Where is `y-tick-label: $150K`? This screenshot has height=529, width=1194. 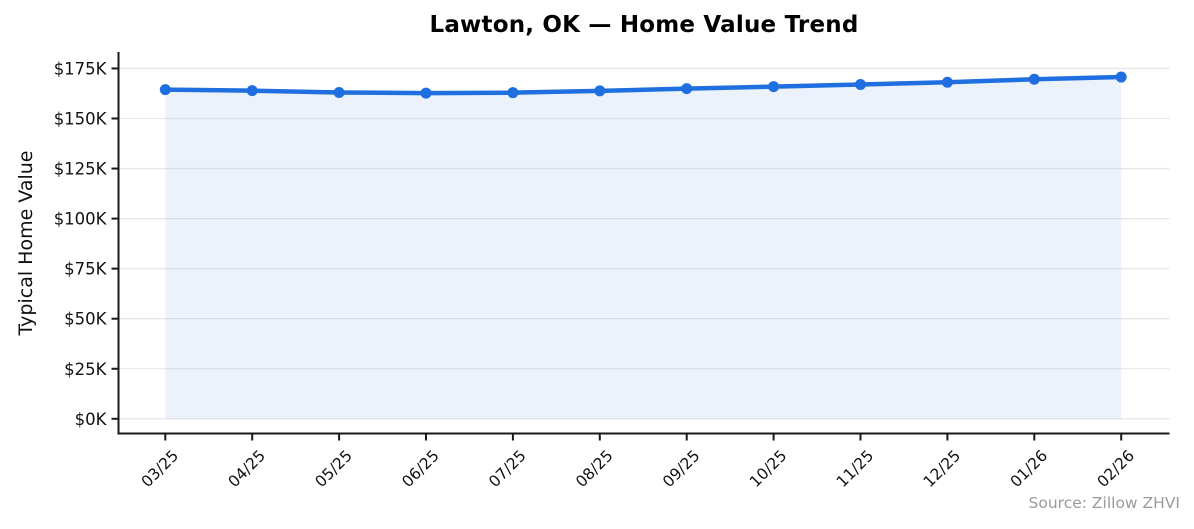
y-tick-label: $150K is located at coordinates (81, 119).